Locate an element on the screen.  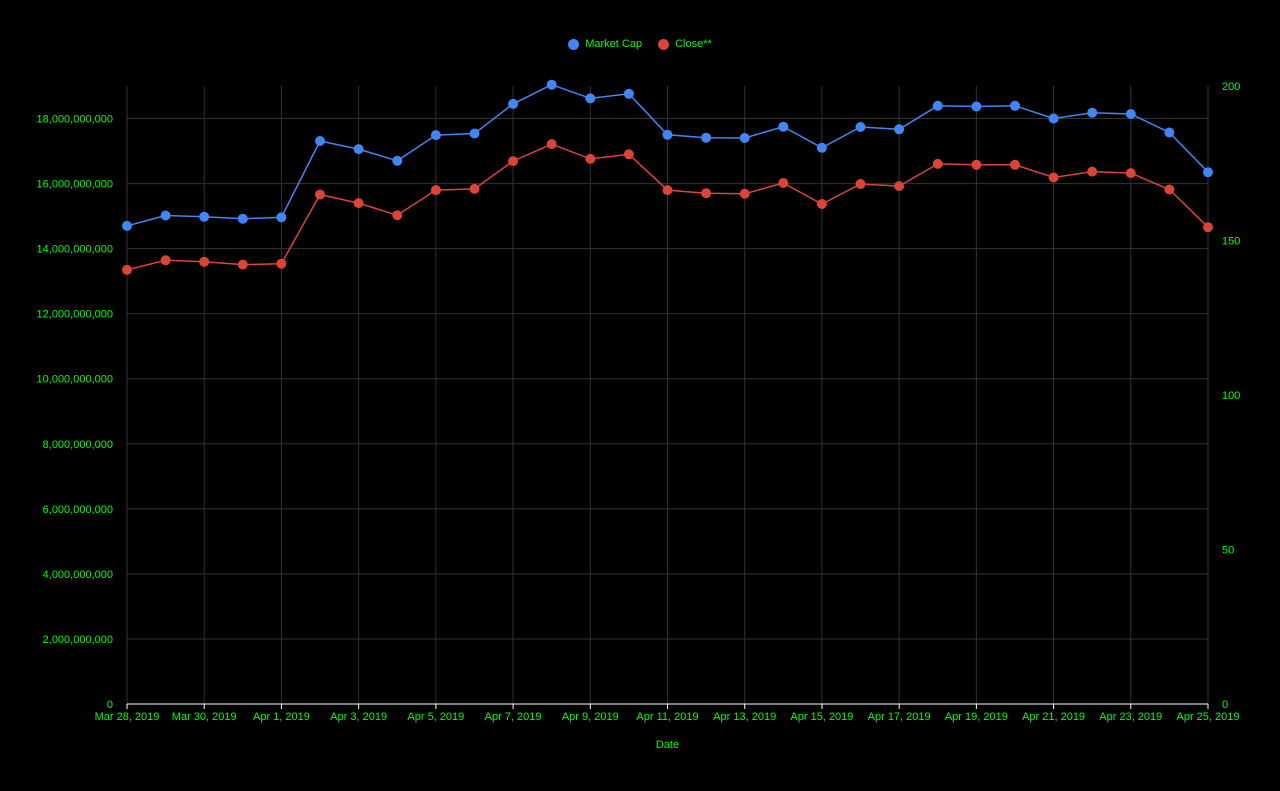
x-tick-label: Apr 21, 2019 is located at coordinates (1053, 717).